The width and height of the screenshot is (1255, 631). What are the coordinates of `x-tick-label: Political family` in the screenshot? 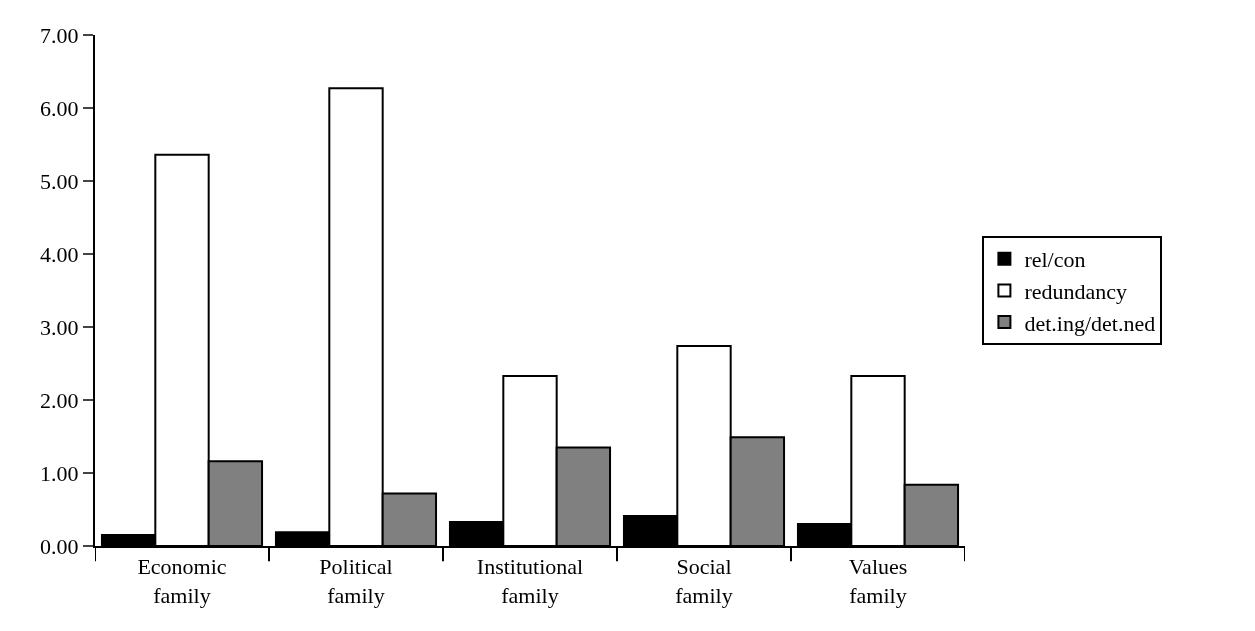 It's located at (356, 581).